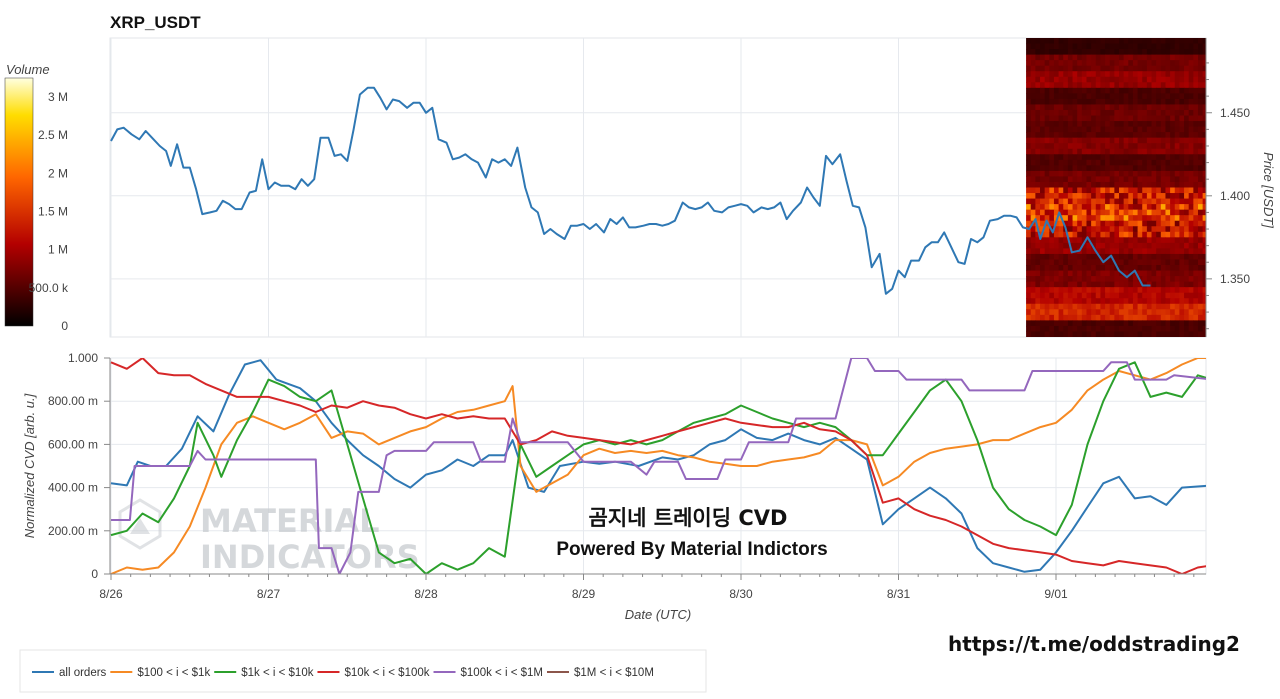 This screenshot has width=1280, height=699. Describe the element at coordinates (386, 673) in the screenshot. I see `legend-label: $10k < i < $100k` at that location.